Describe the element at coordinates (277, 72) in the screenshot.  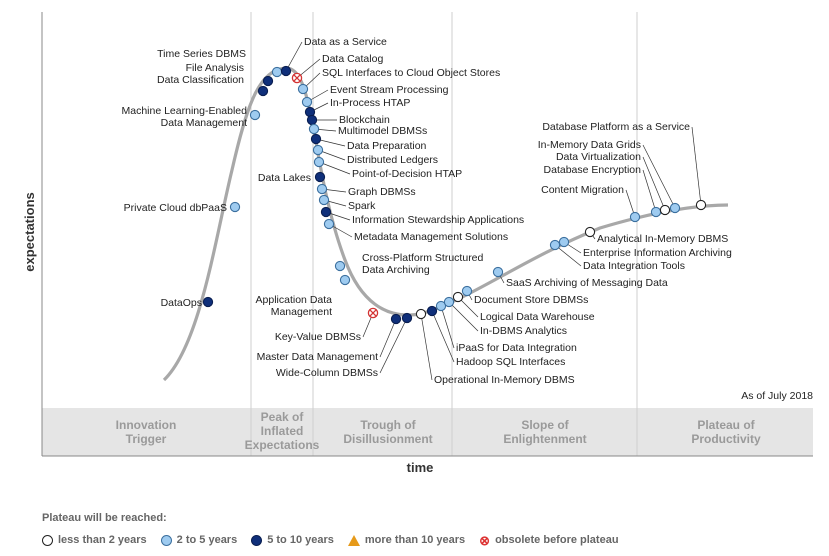
I see `tech-marker-time-series` at that location.